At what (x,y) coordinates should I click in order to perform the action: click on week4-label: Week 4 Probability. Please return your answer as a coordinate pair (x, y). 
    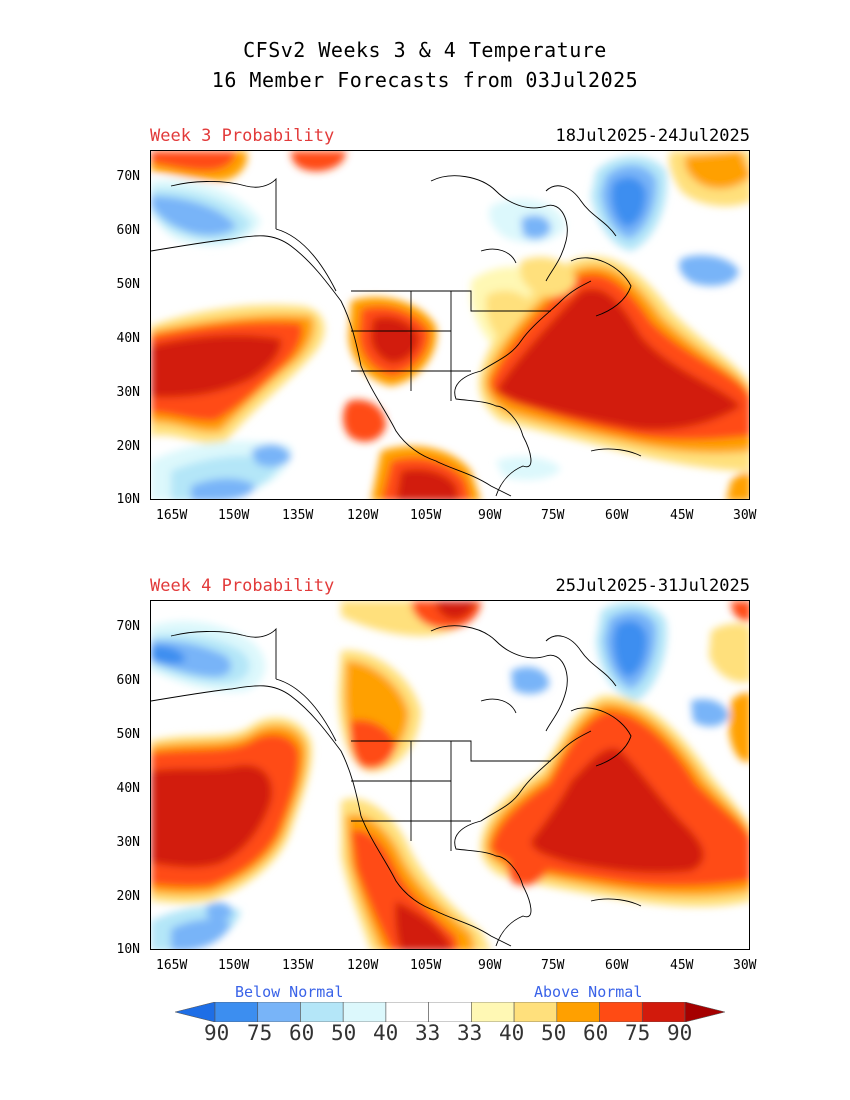
    Looking at the image, I should click on (242, 586).